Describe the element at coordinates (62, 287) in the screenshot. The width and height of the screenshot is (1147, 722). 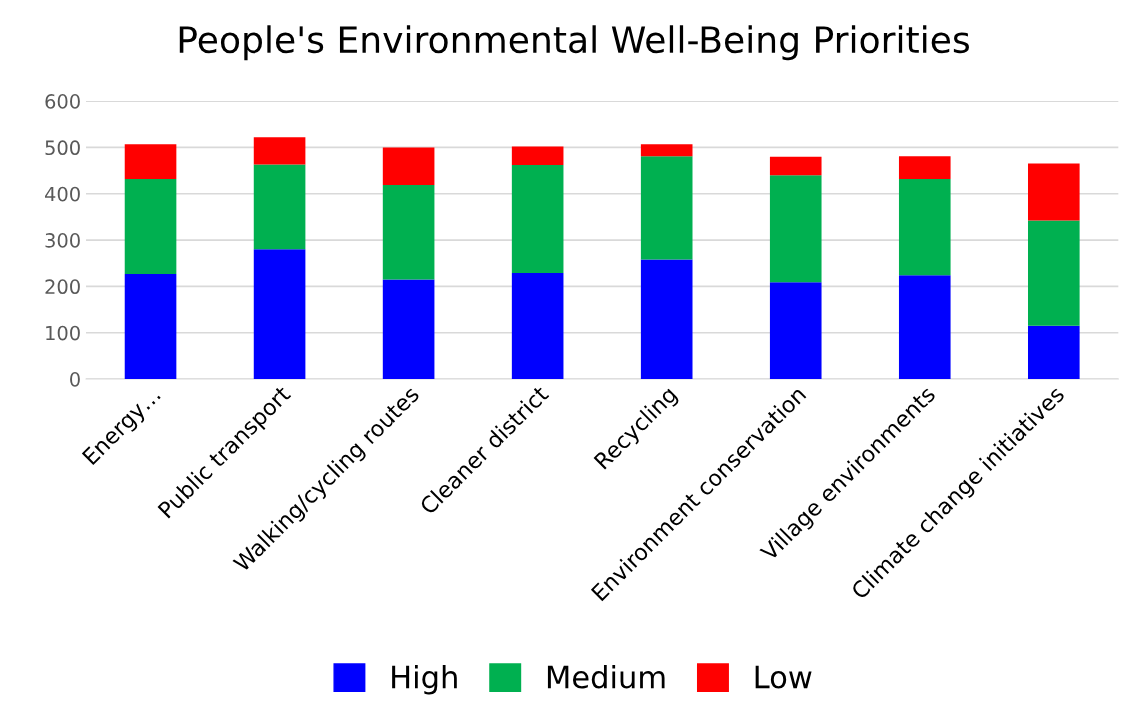
I see `y-tick-label: 200` at that location.